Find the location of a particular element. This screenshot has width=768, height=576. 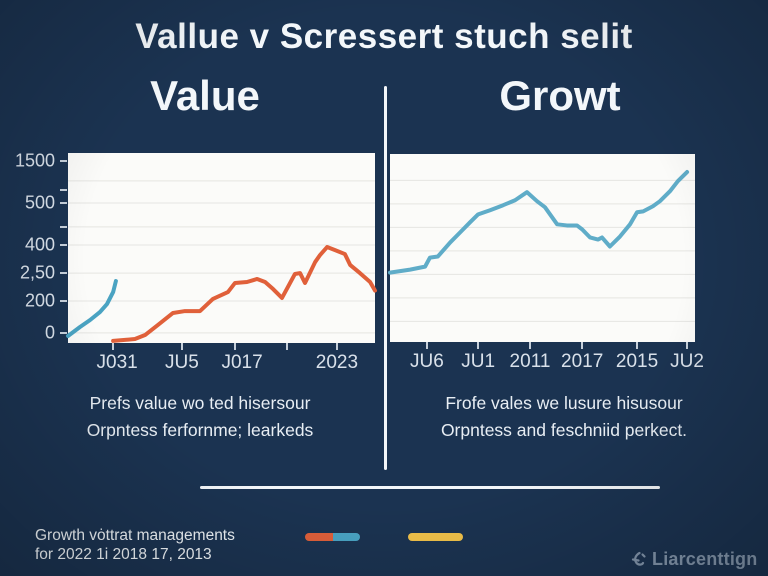

legend-orange-segment is located at coordinates (319, 537).